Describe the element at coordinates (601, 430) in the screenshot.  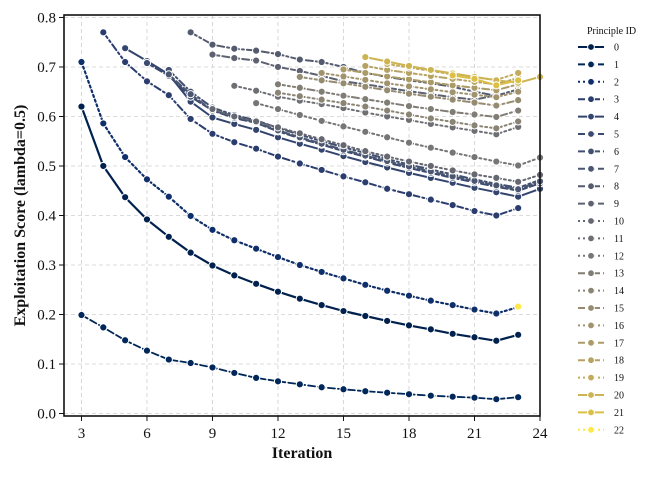
I see `legend-item: 22` at that location.